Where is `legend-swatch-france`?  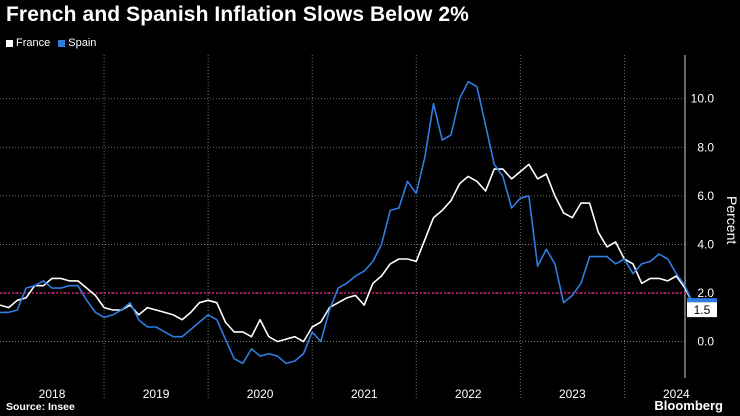 legend-swatch-france is located at coordinates (9, 43).